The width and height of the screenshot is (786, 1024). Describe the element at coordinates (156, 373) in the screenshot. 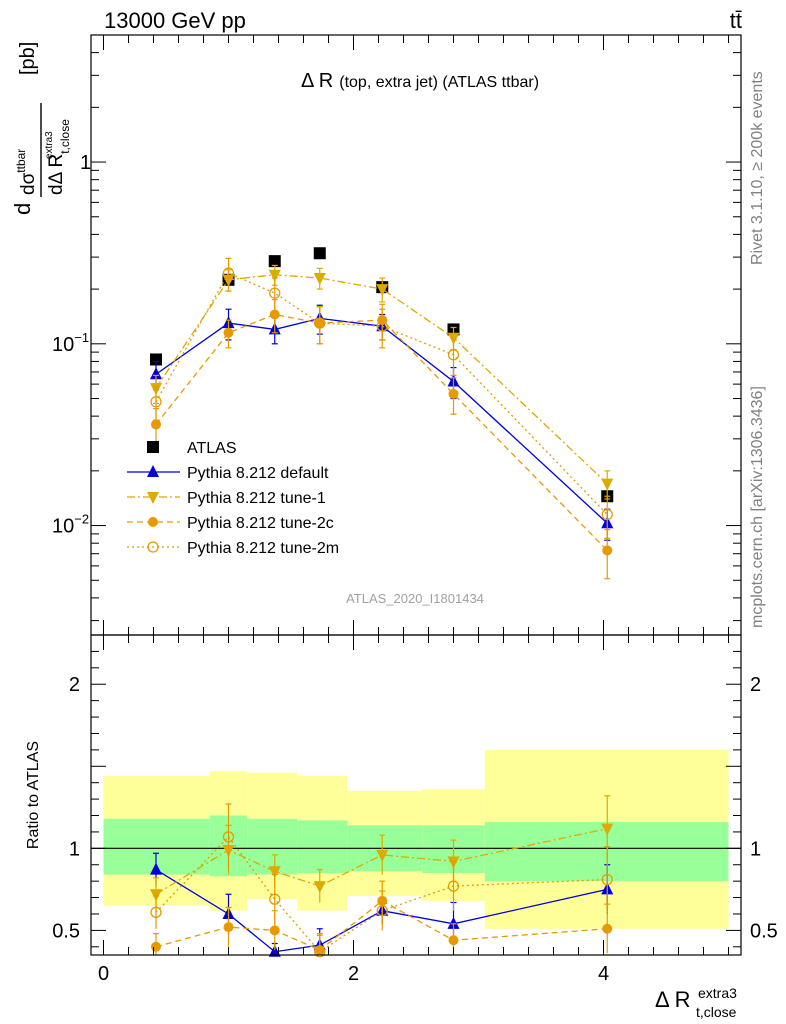

I see `series-pythia-8-212-default-point` at that location.